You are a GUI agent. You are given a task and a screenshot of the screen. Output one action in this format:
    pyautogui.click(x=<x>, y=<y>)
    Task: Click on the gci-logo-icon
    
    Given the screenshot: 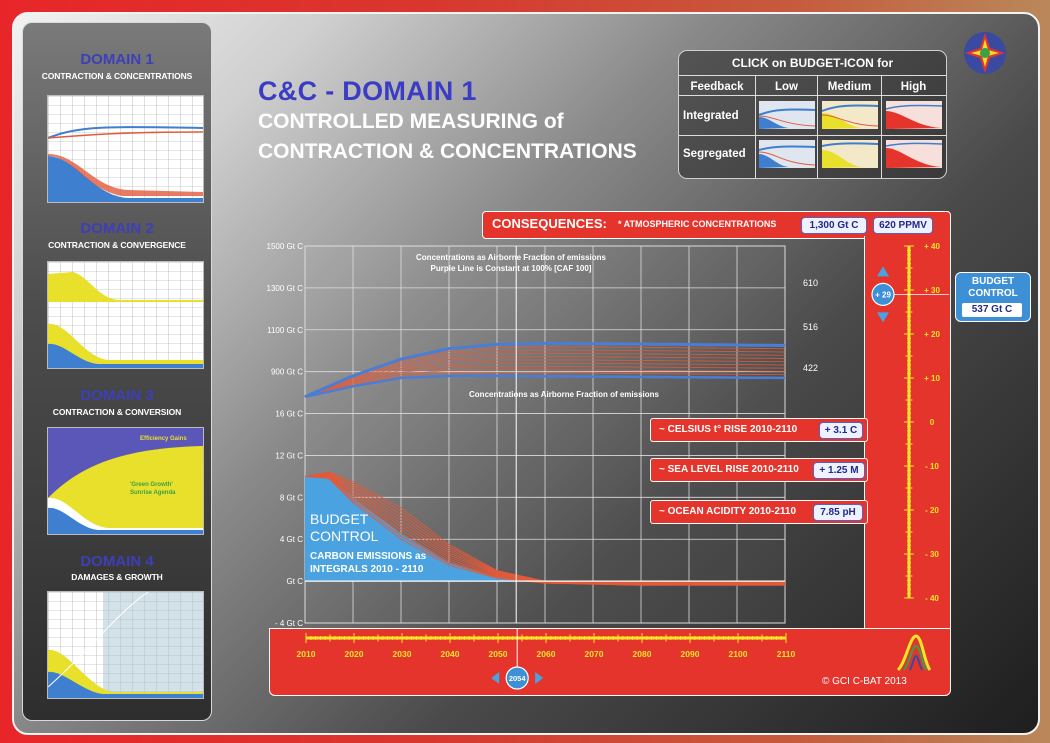 What is the action you would take?
    pyautogui.click(x=985, y=53)
    